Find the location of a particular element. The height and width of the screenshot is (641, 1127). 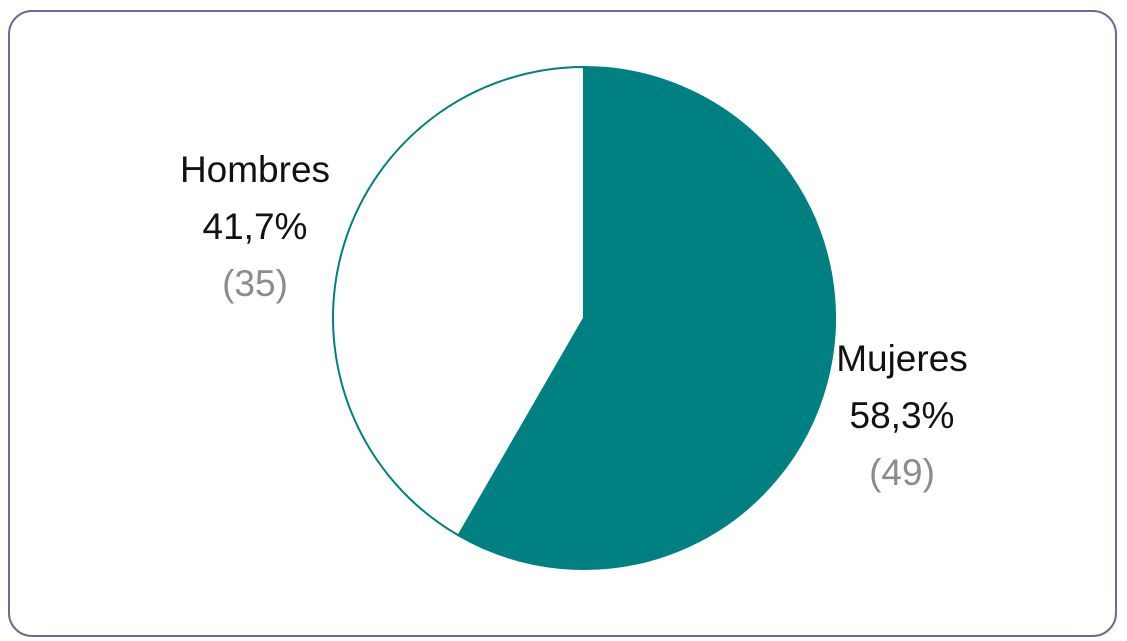

slice-count-hombres: (35) is located at coordinates (255, 283).